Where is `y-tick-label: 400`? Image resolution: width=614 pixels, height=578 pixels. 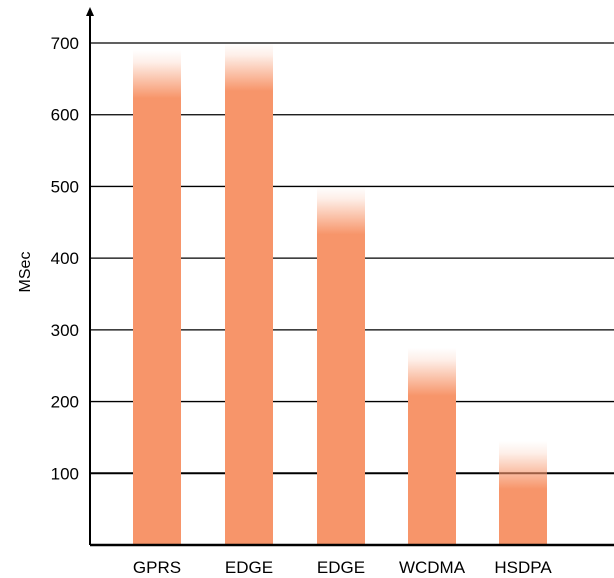
y-tick-label: 400 is located at coordinates (65, 258).